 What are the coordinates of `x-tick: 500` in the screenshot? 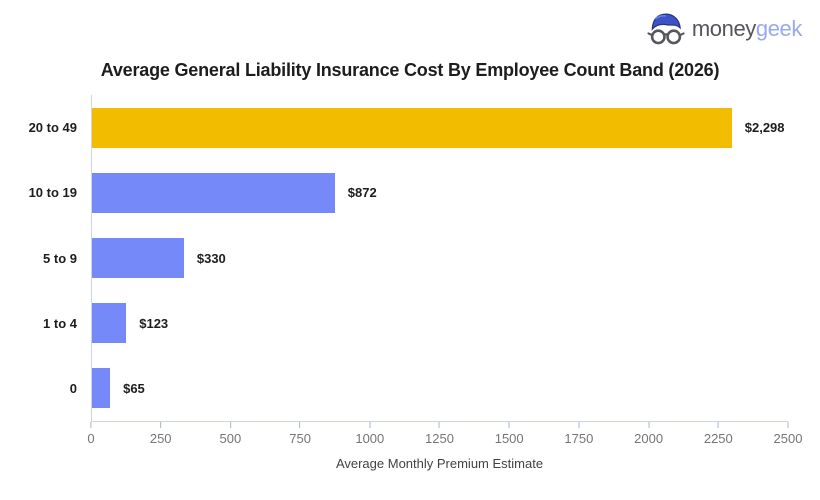 It's located at (230, 434).